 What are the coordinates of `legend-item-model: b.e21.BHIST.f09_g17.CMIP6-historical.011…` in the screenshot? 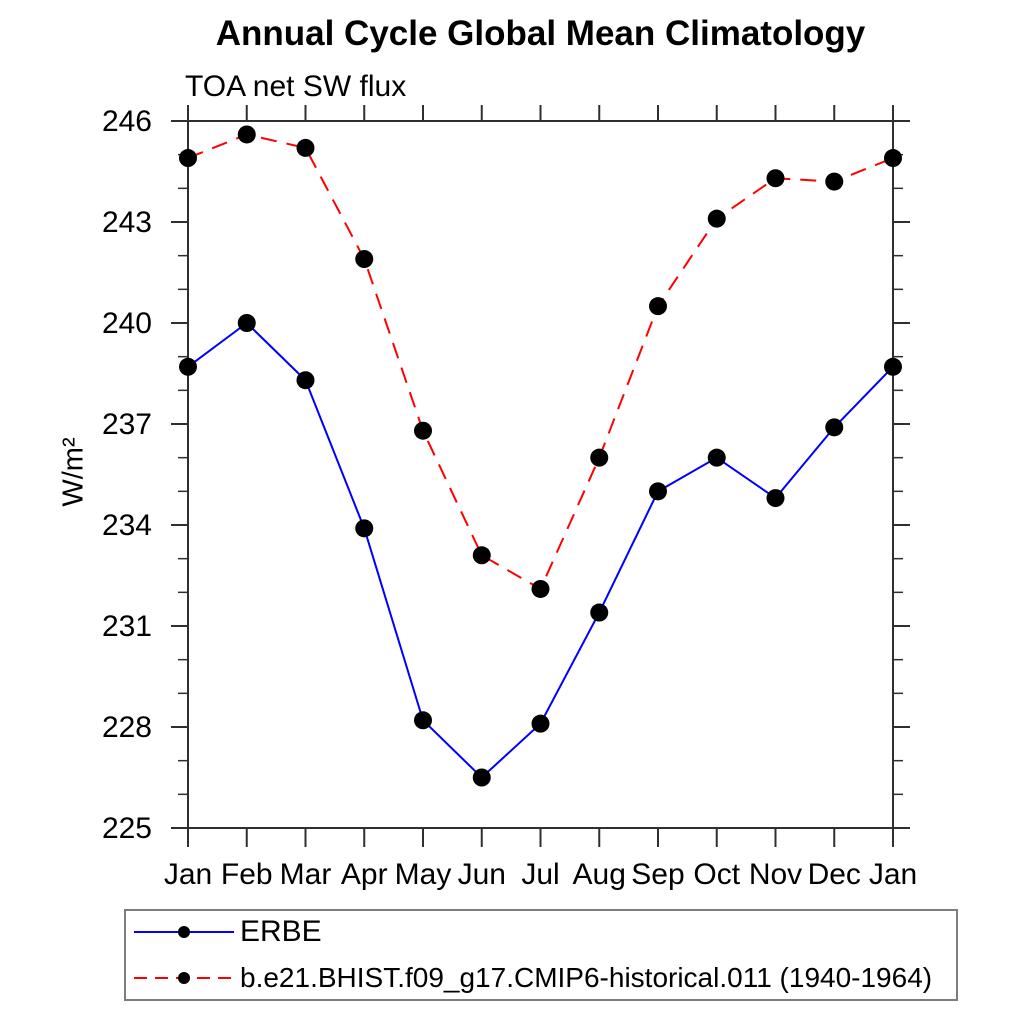 It's located at (543, 978).